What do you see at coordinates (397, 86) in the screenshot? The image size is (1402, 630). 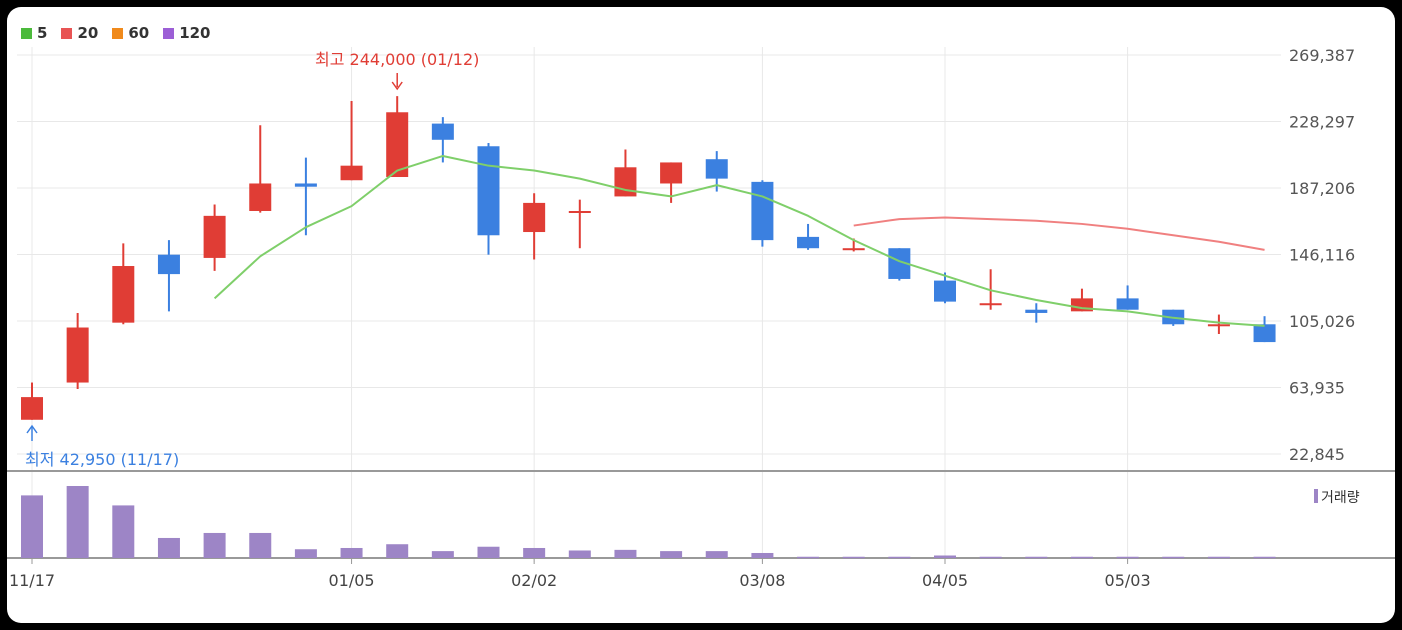 I see `high-arrow-head-icon` at bounding box center [397, 86].